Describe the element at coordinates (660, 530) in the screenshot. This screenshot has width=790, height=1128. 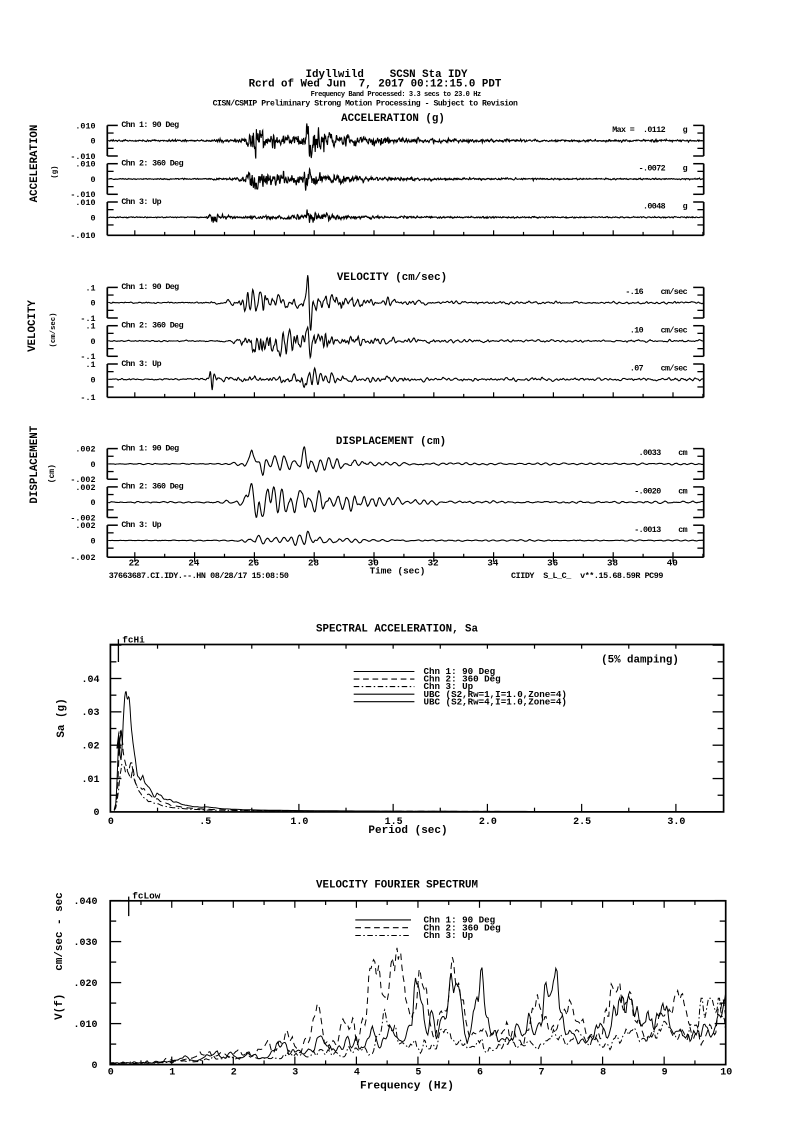
I see `svg-text: -.0013 cm` at that location.